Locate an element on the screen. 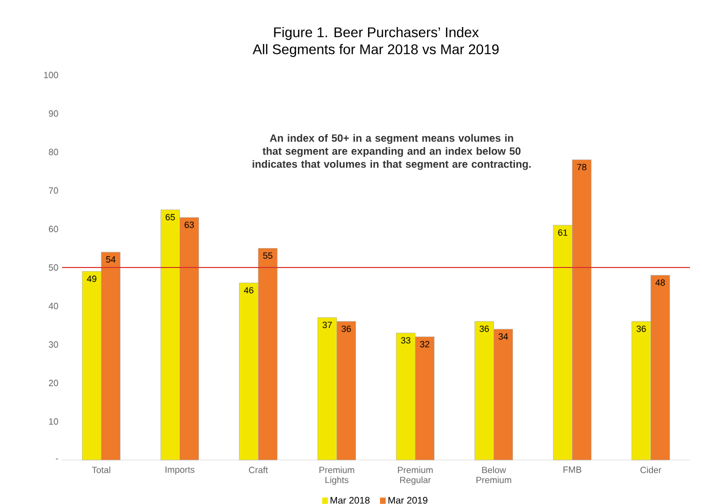 The image size is (702, 504). data-label: 46 is located at coordinates (249, 290).